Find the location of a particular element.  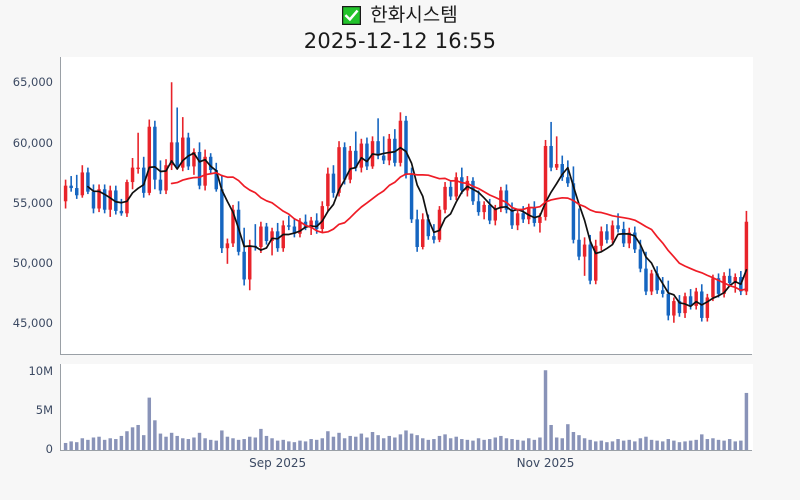

volume-axis-bottom is located at coordinates (406, 450).